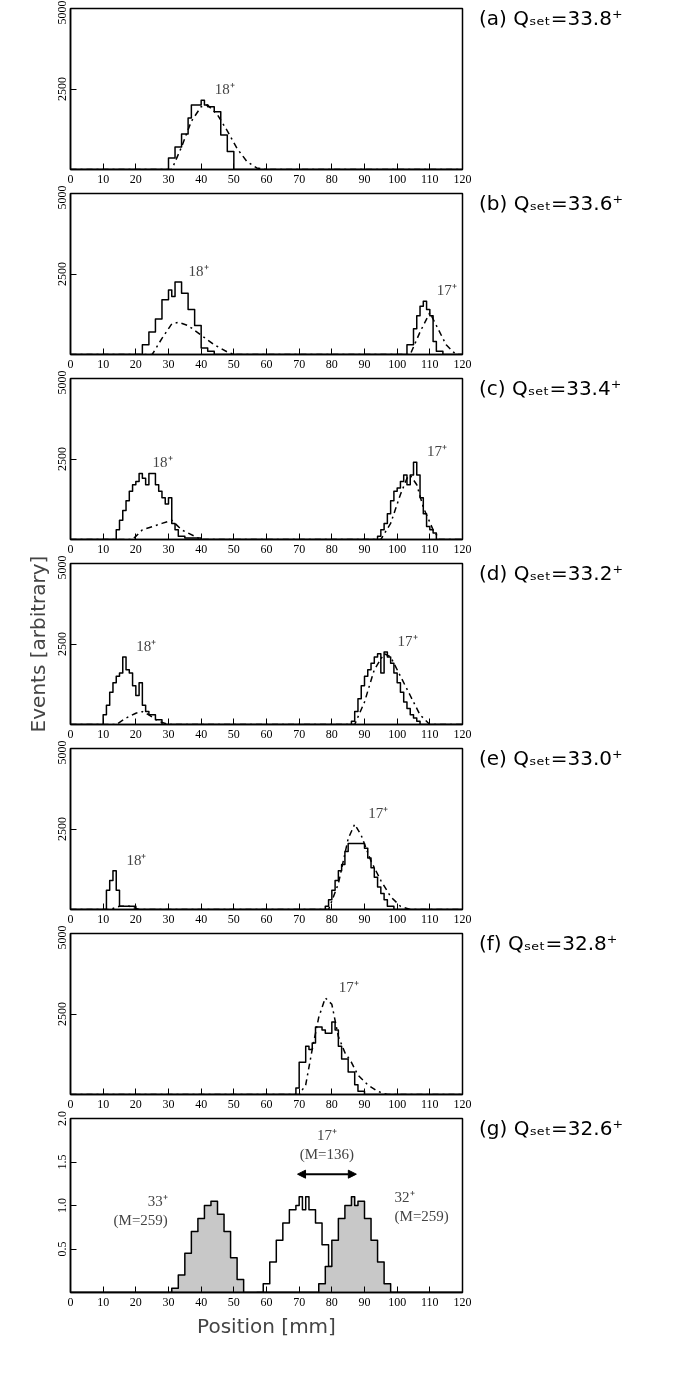 The height and width of the screenshot is (1381, 694). Describe the element at coordinates (140, 1210) in the screenshot. I see `annotation: 33⁺ (M=259)` at that location.